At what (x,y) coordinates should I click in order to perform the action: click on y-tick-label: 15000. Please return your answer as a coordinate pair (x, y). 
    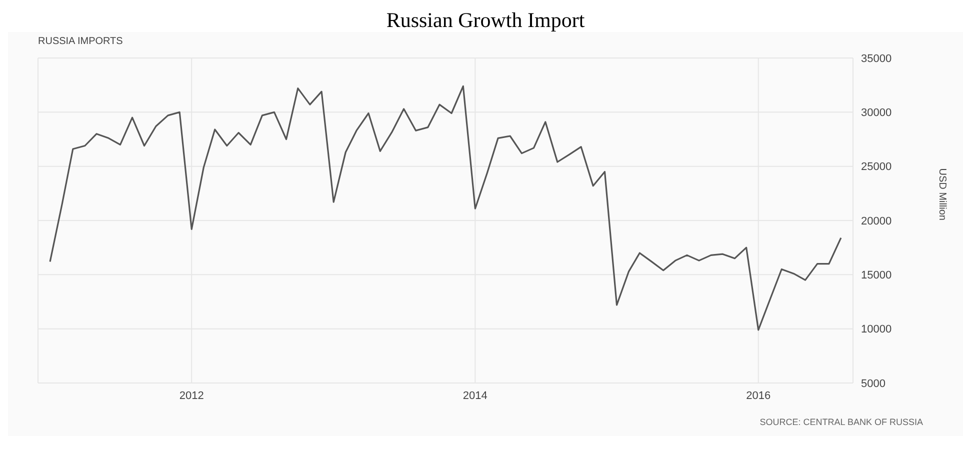
    Looking at the image, I should click on (876, 276).